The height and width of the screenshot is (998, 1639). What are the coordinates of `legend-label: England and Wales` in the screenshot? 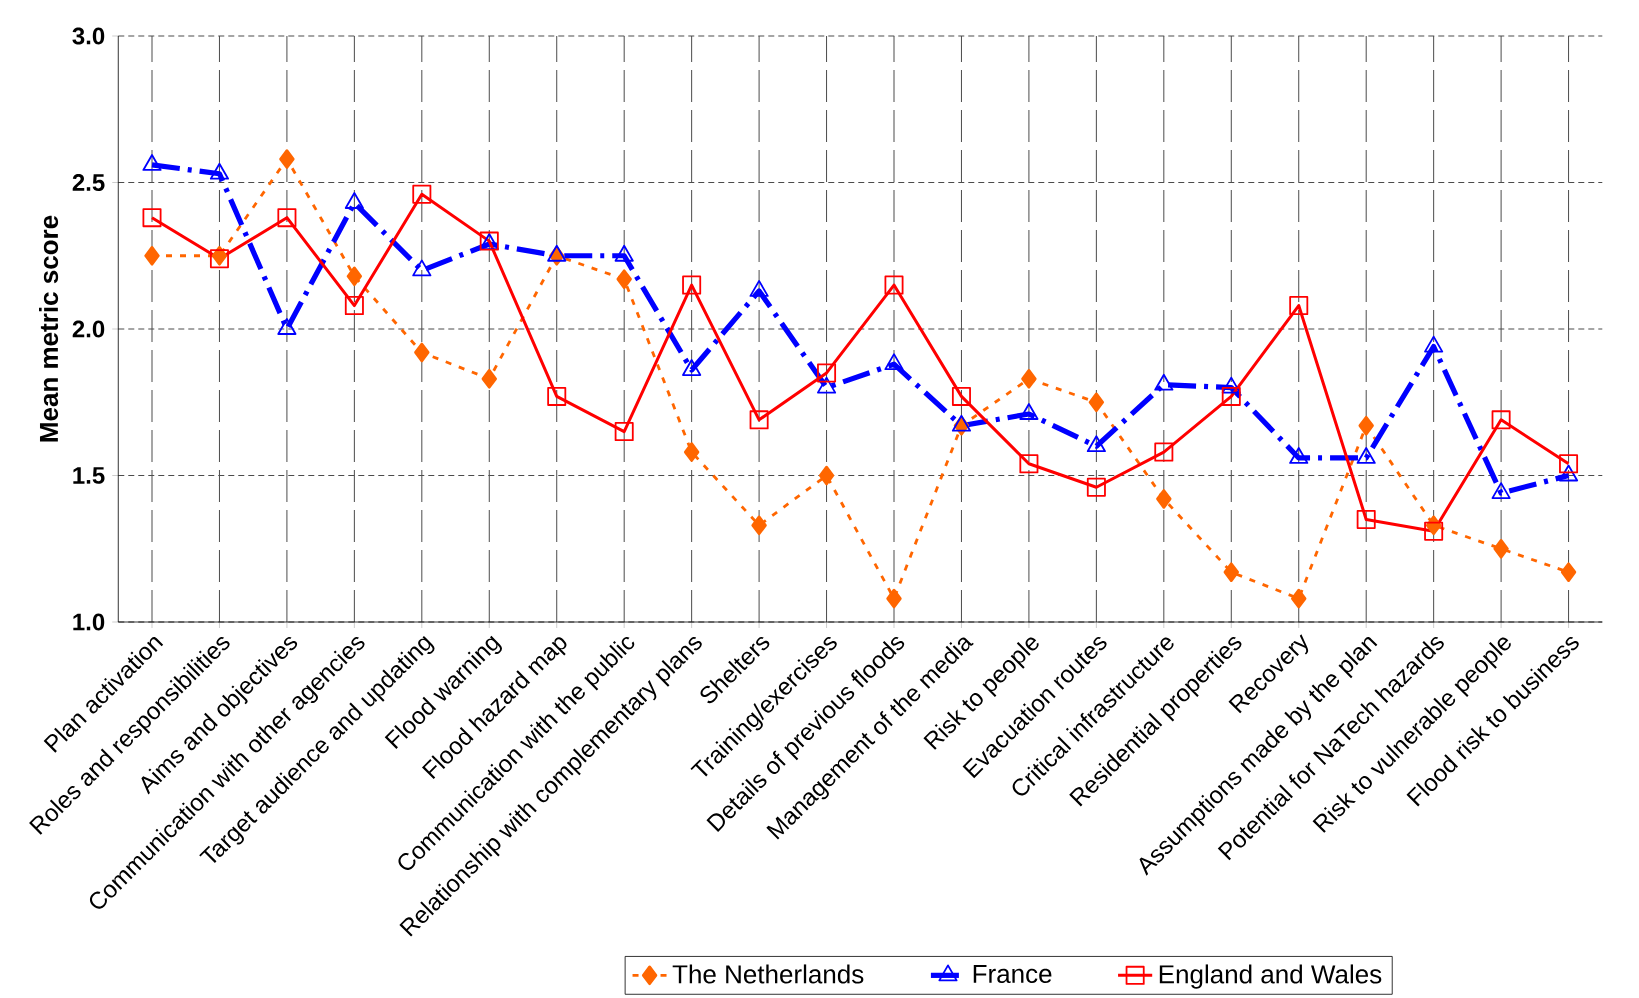 It's located at (1270, 976).